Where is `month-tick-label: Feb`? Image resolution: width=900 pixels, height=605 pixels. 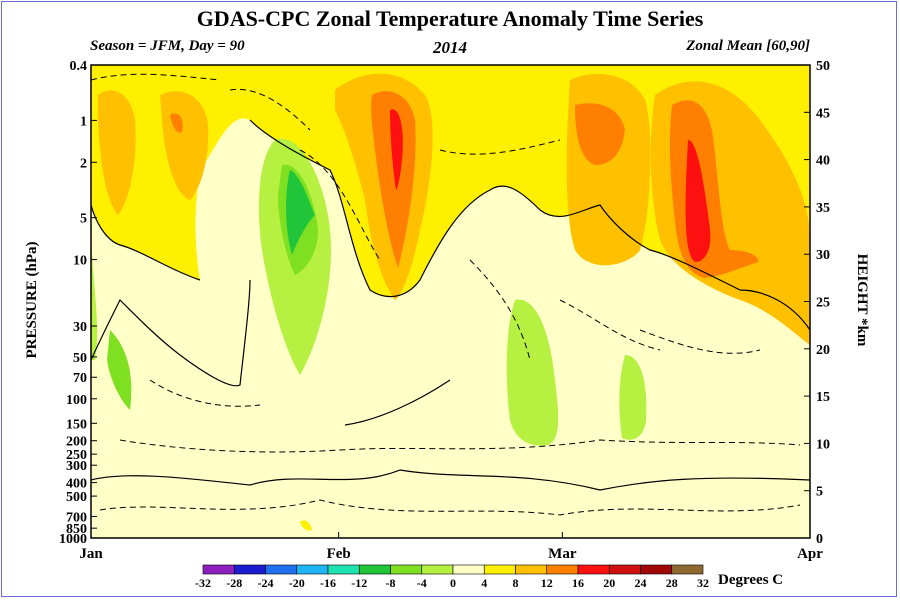 month-tick-label: Feb is located at coordinates (339, 554).